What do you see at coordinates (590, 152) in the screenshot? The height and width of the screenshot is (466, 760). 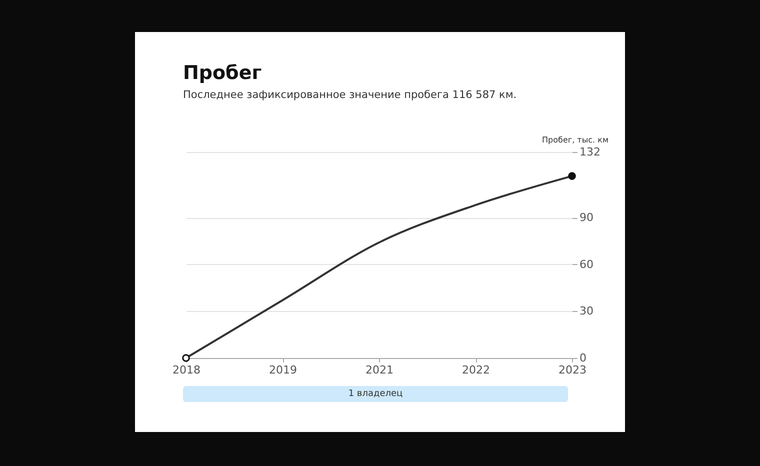 I see `y-tick-label: 132` at bounding box center [590, 152].